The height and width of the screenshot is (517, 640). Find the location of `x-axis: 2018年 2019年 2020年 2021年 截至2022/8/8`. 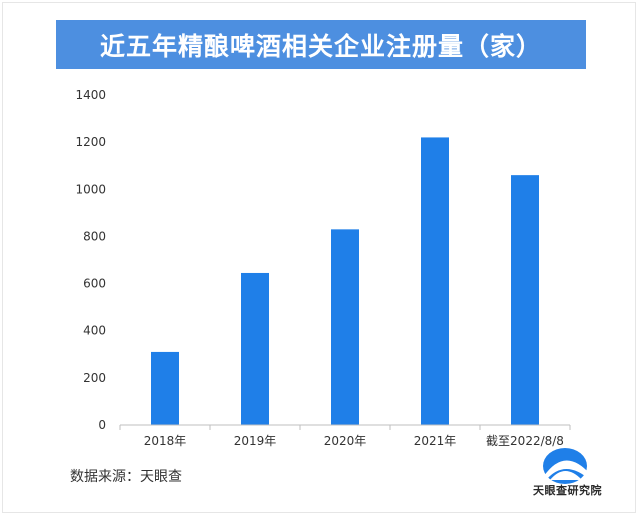

x-axis: 2018年 2019年 2020年 2021年 截至2022/8/8 is located at coordinates (345, 436).